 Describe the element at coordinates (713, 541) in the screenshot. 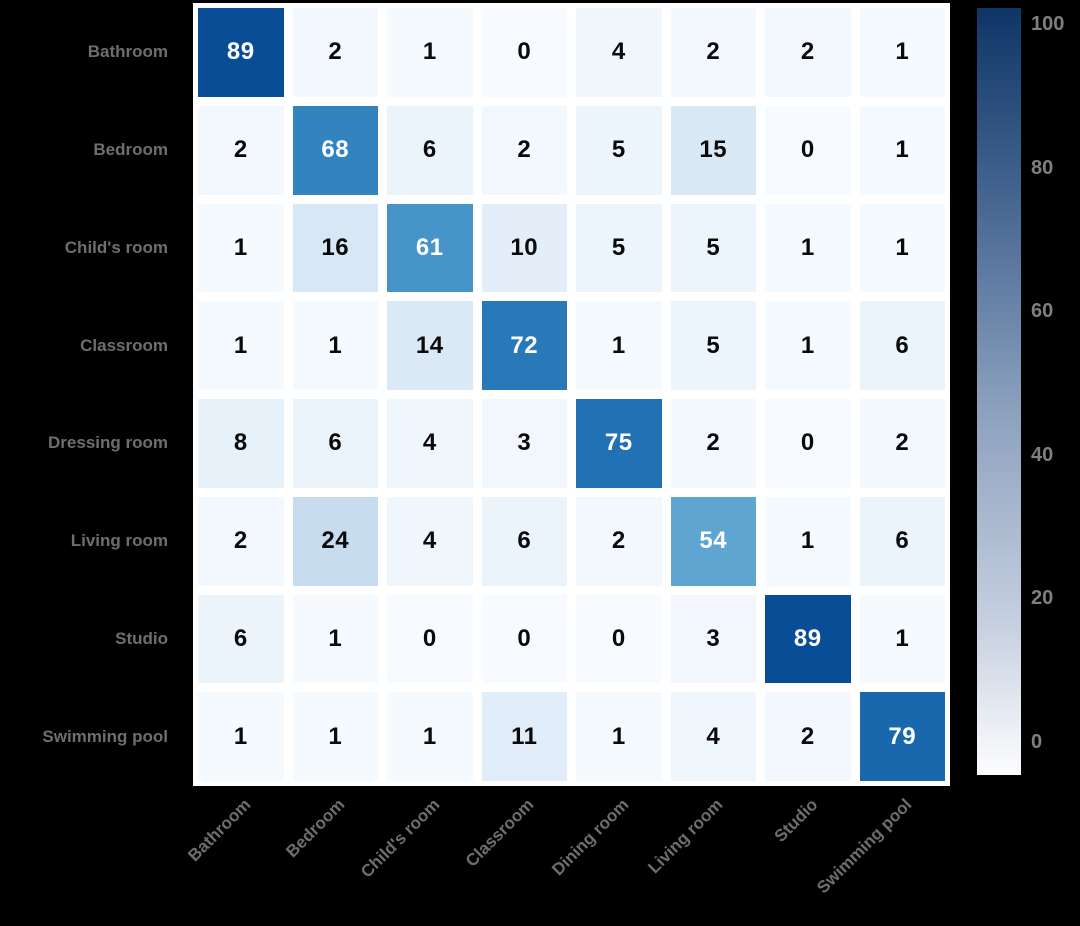

I see `heatmap-cell: 54` at that location.